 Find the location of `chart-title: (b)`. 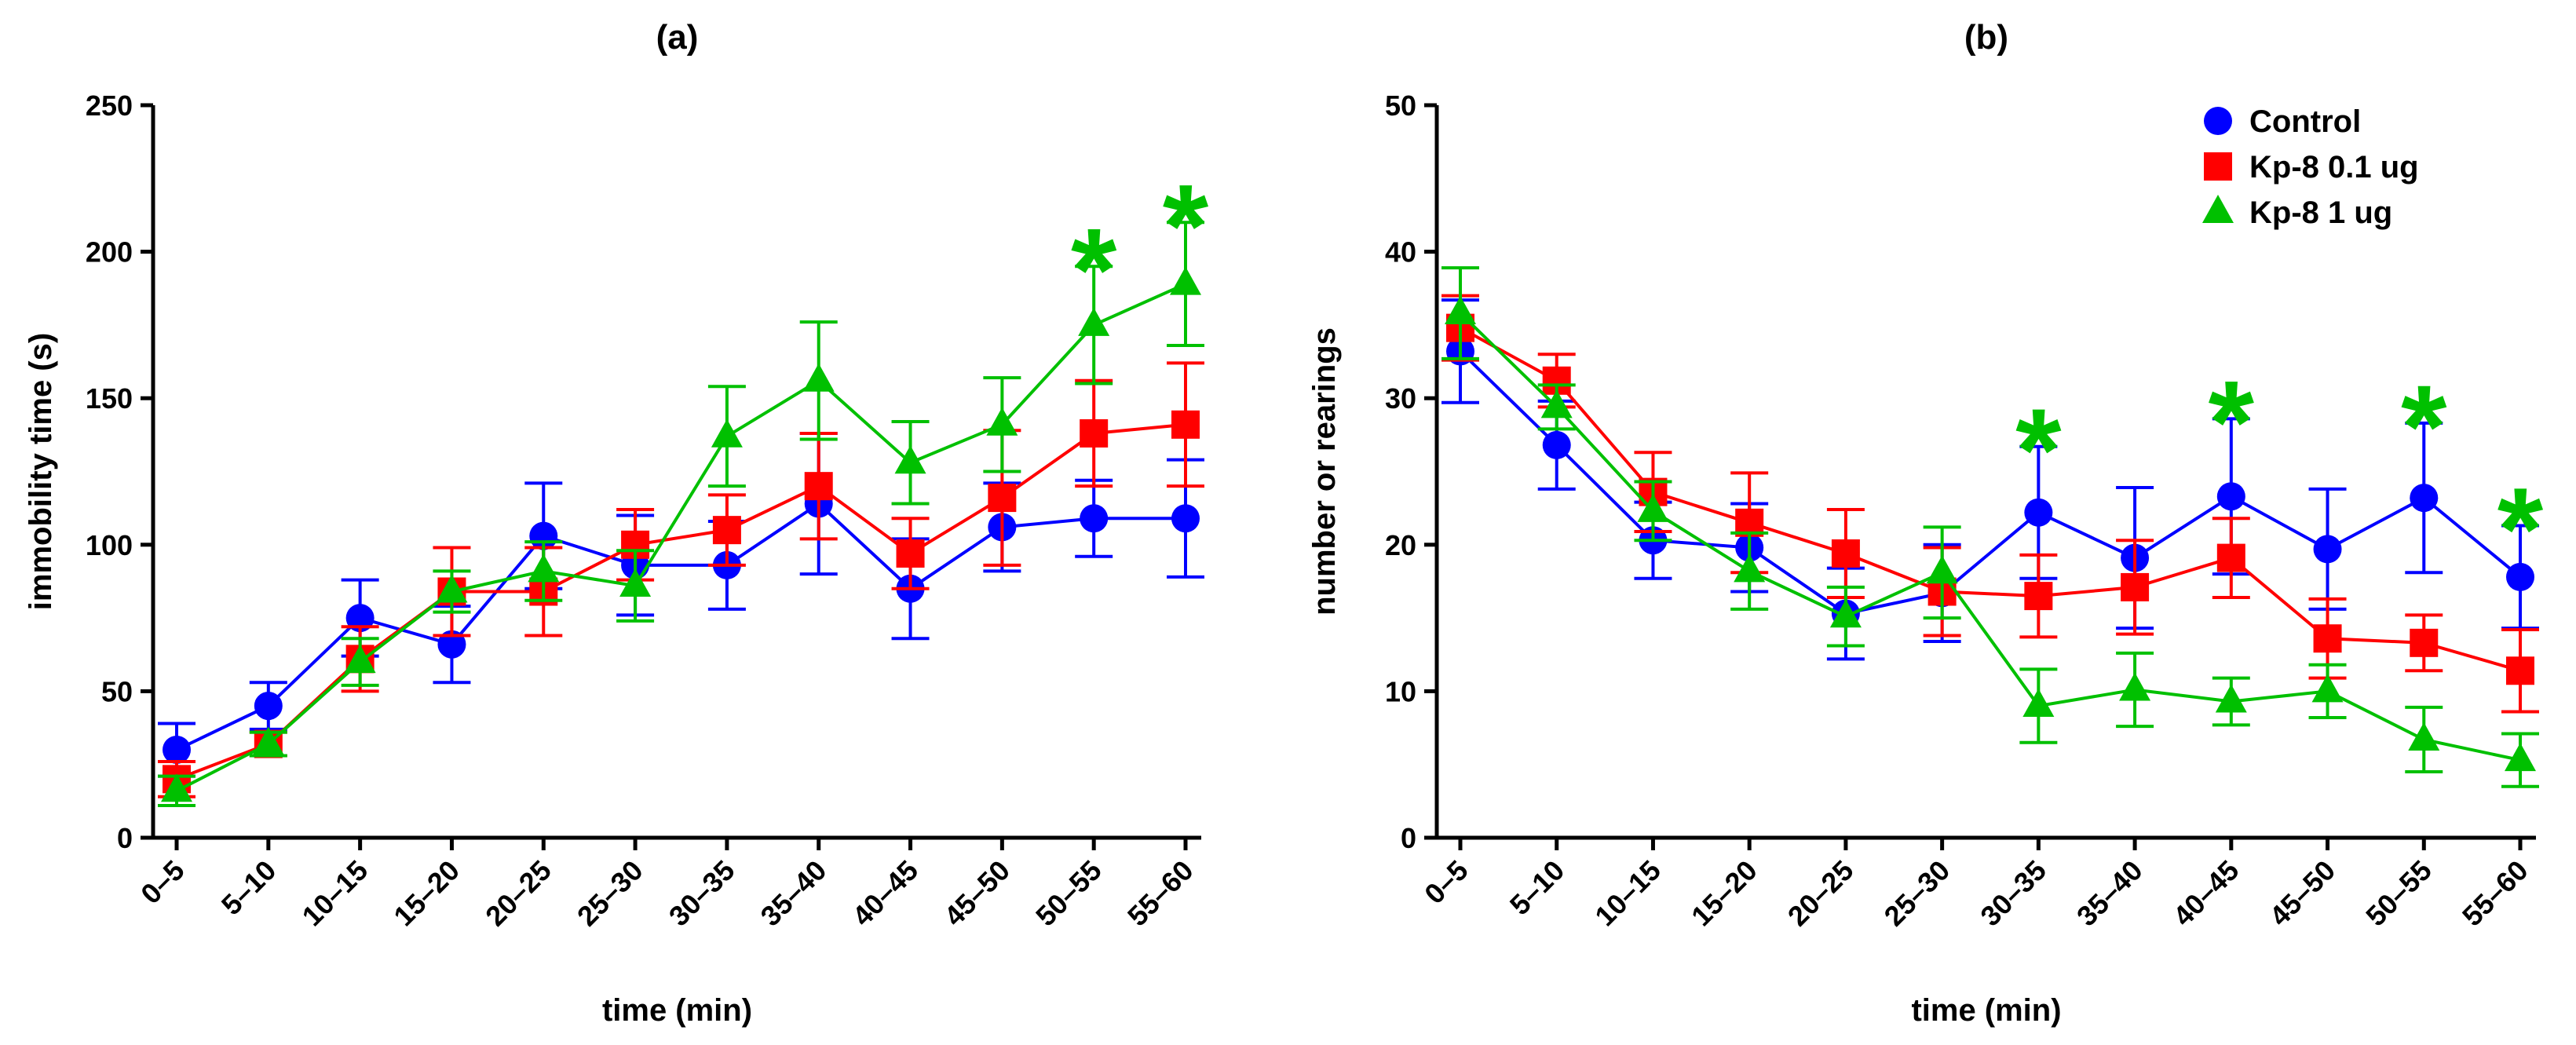

chart-title: (b) is located at coordinates (1986, 37).